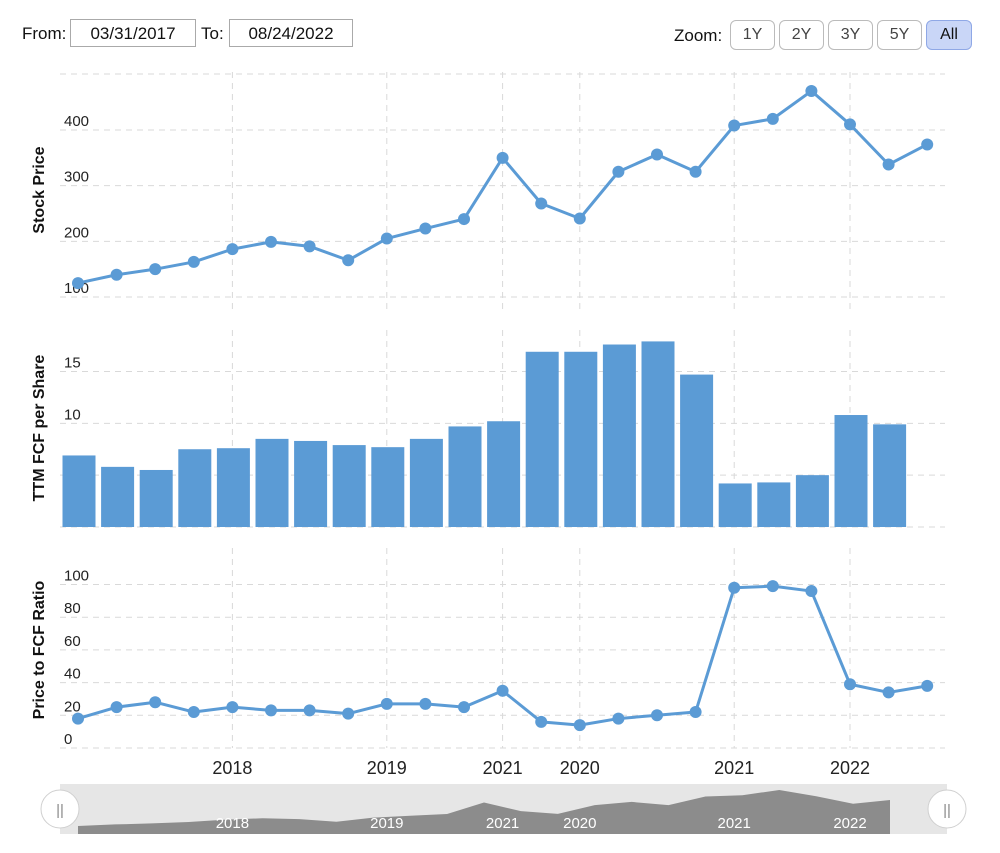  What do you see at coordinates (72, 414) in the screenshot?
I see `y-tick-label: 10` at bounding box center [72, 414].